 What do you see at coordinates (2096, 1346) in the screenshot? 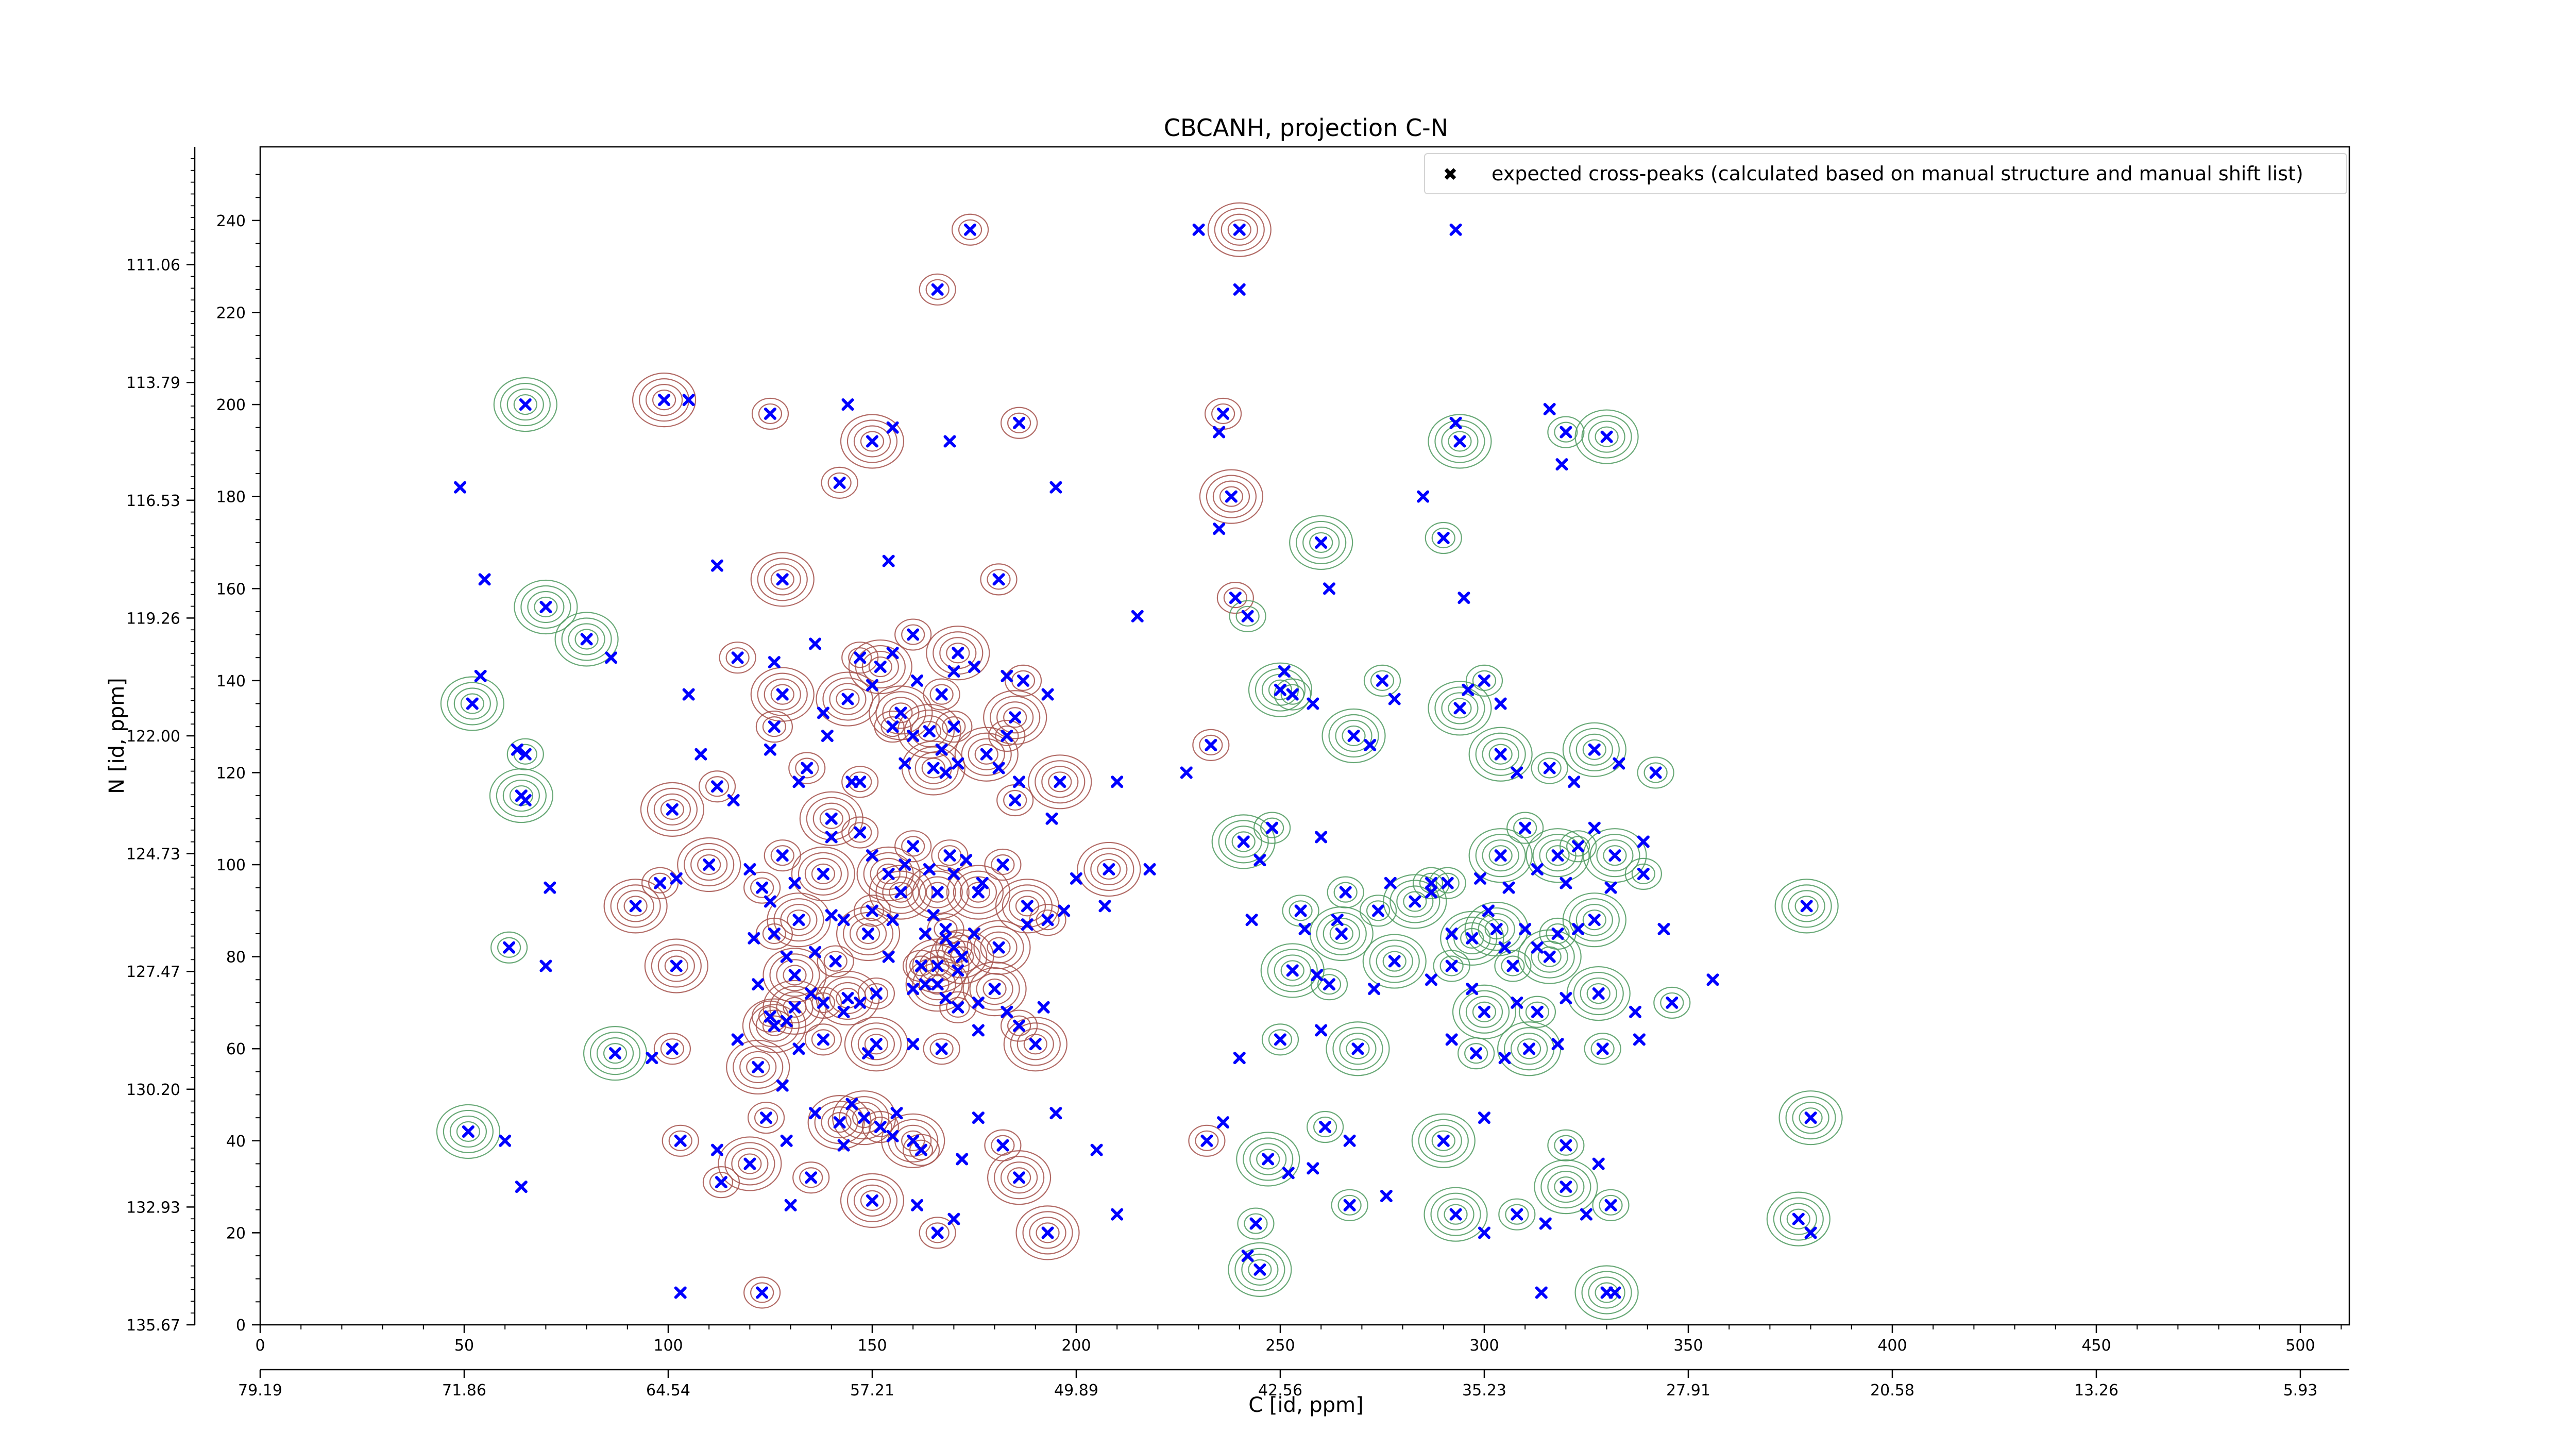
I see `x-tick-label: 450` at bounding box center [2096, 1346].